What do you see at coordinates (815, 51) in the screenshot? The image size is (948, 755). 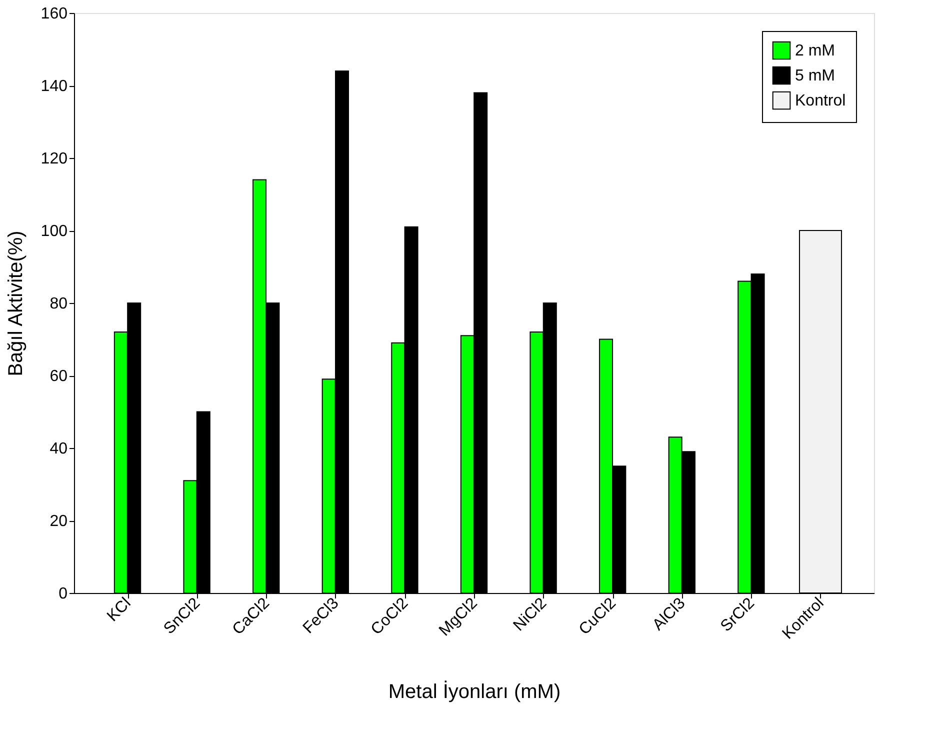 I see `legend-label: 2 mM` at bounding box center [815, 51].